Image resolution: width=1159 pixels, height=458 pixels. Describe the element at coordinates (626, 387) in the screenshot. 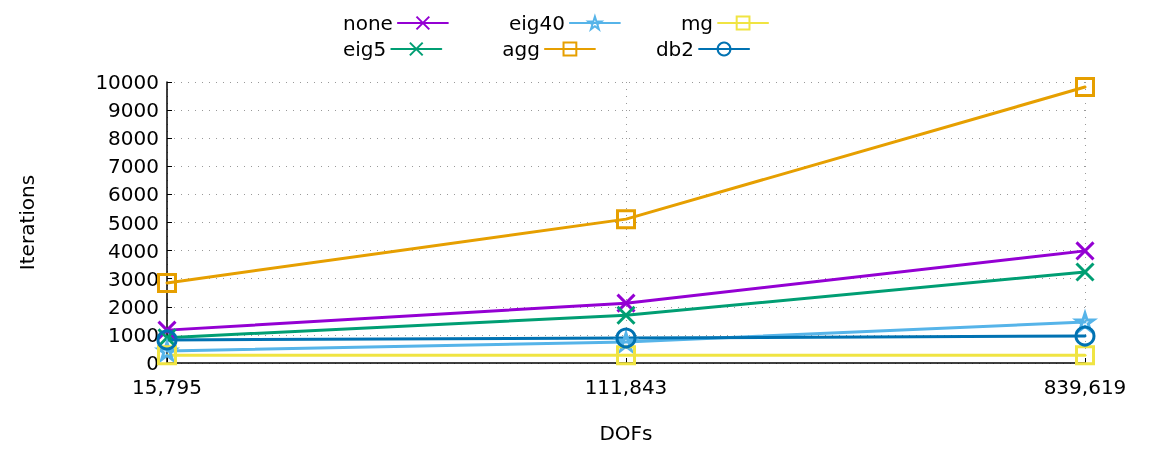

I see `x-tick-label: 111,843` at that location.